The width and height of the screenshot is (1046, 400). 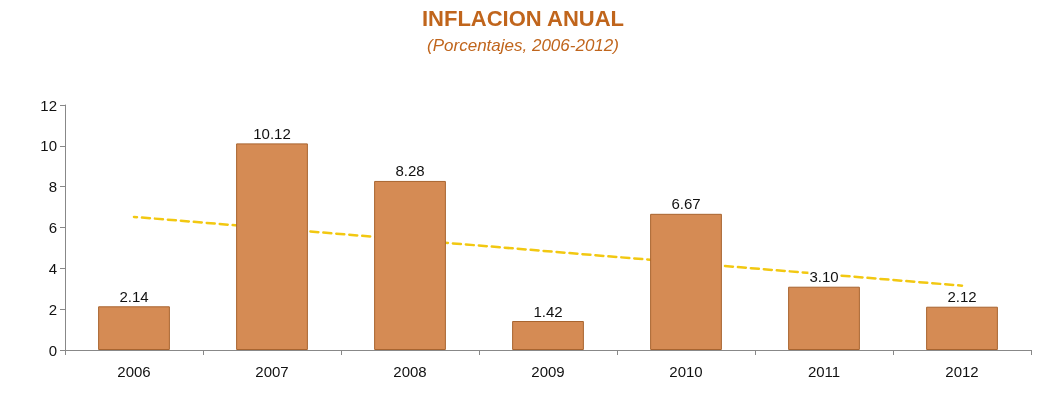 What do you see at coordinates (52, 187) in the screenshot?
I see `y-tick-label: 8` at bounding box center [52, 187].